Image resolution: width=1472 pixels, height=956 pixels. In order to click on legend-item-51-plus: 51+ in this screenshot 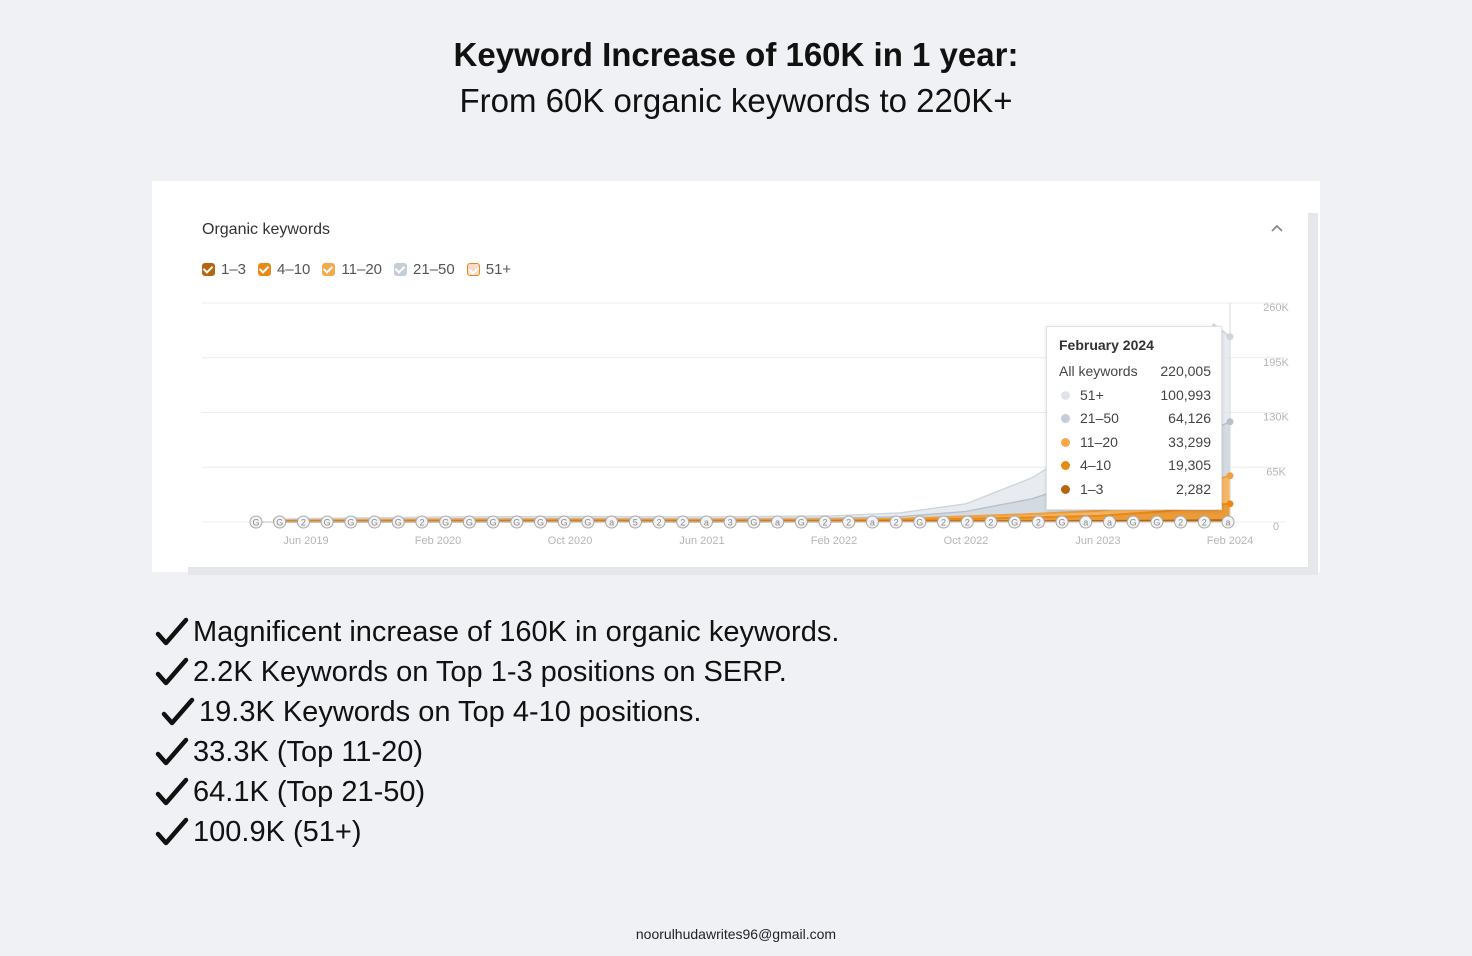, I will do `click(489, 269)`.